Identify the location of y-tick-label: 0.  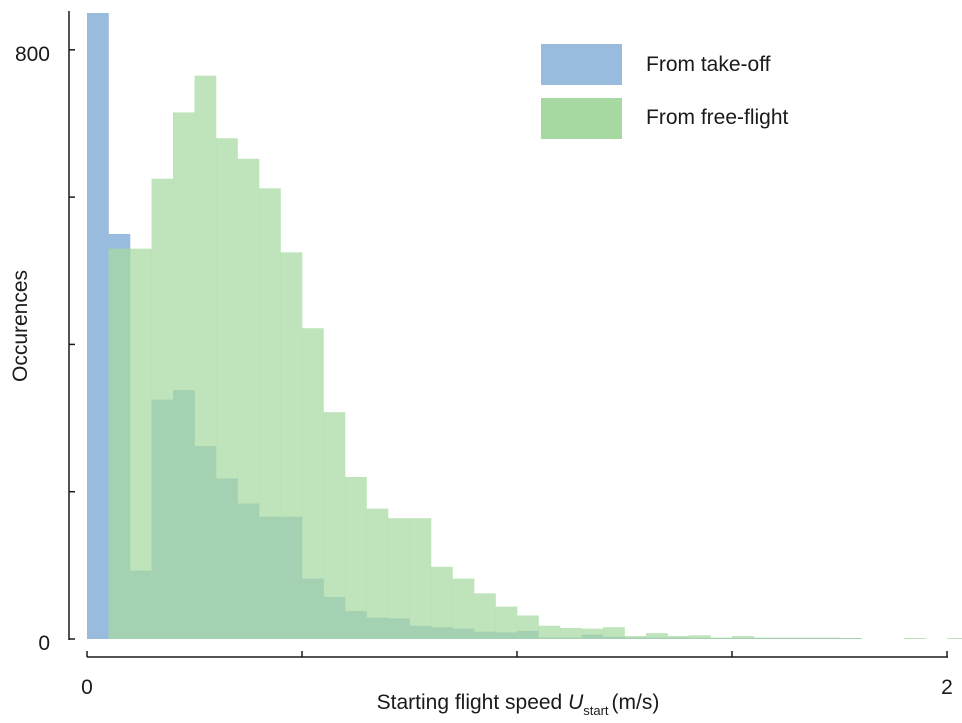
(44, 643).